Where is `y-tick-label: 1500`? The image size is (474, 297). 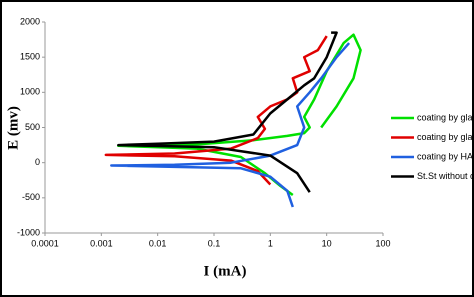
y-tick-label: 1500 is located at coordinates (30, 57).